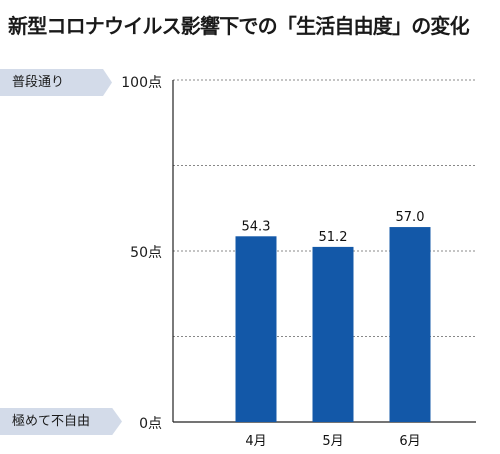 The image size is (500, 454). Describe the element at coordinates (255, 441) in the screenshot. I see `x-tick-label-1: 4月` at that location.